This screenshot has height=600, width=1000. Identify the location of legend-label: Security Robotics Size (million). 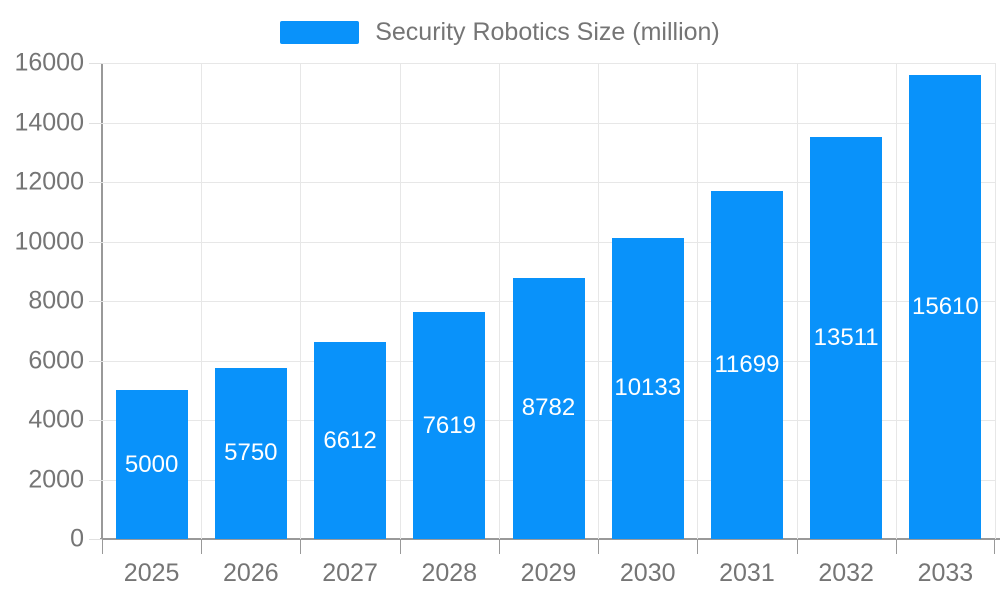
(547, 32).